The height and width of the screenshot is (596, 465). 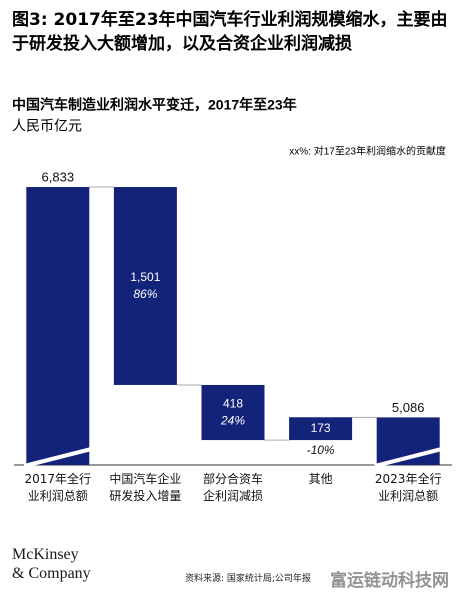 What do you see at coordinates (51, 564) in the screenshot?
I see `logo: McKinsey & Company` at bounding box center [51, 564].